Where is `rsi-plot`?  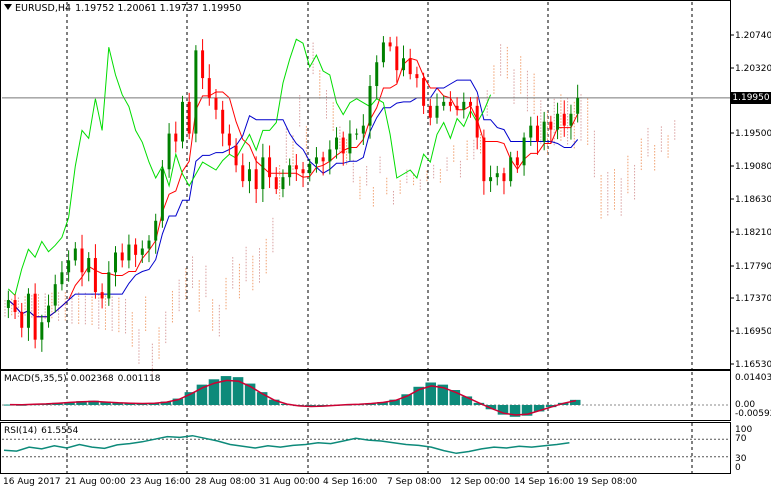 rsi-plot is located at coordinates (366, 446).